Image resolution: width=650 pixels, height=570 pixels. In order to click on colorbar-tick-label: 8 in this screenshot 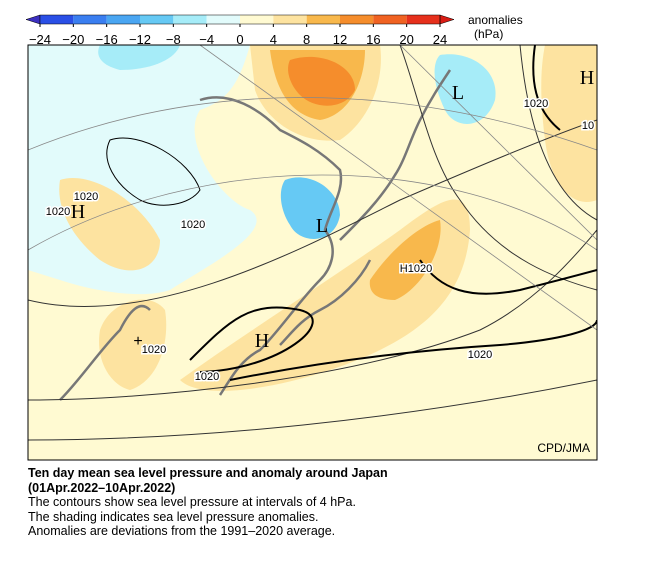, I will do `click(306, 39)`.